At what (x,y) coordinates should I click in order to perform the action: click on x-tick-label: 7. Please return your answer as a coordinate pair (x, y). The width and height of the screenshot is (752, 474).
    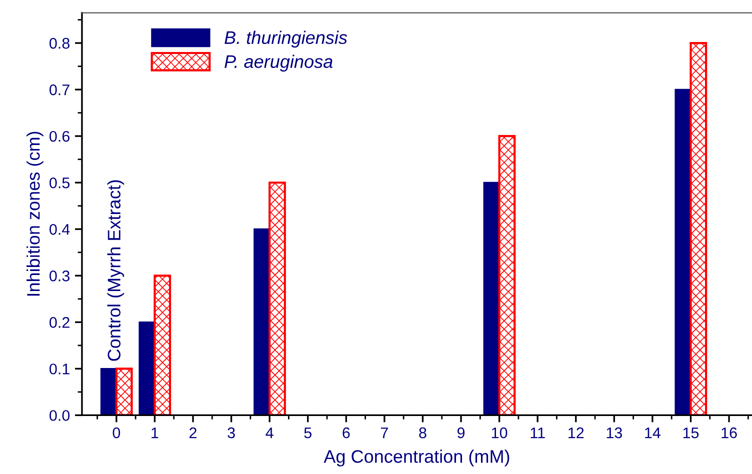
    Looking at the image, I should click on (384, 433).